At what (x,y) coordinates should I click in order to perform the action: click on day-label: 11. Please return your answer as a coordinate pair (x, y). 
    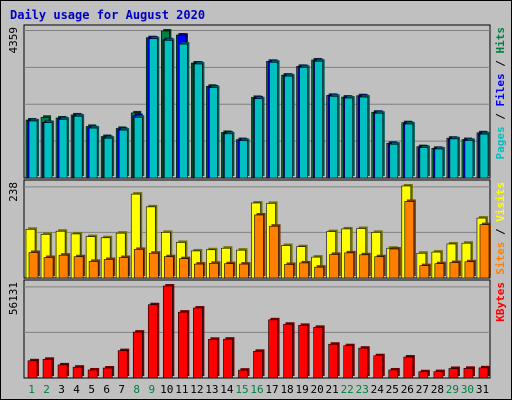
    Looking at the image, I should click on (181, 389).